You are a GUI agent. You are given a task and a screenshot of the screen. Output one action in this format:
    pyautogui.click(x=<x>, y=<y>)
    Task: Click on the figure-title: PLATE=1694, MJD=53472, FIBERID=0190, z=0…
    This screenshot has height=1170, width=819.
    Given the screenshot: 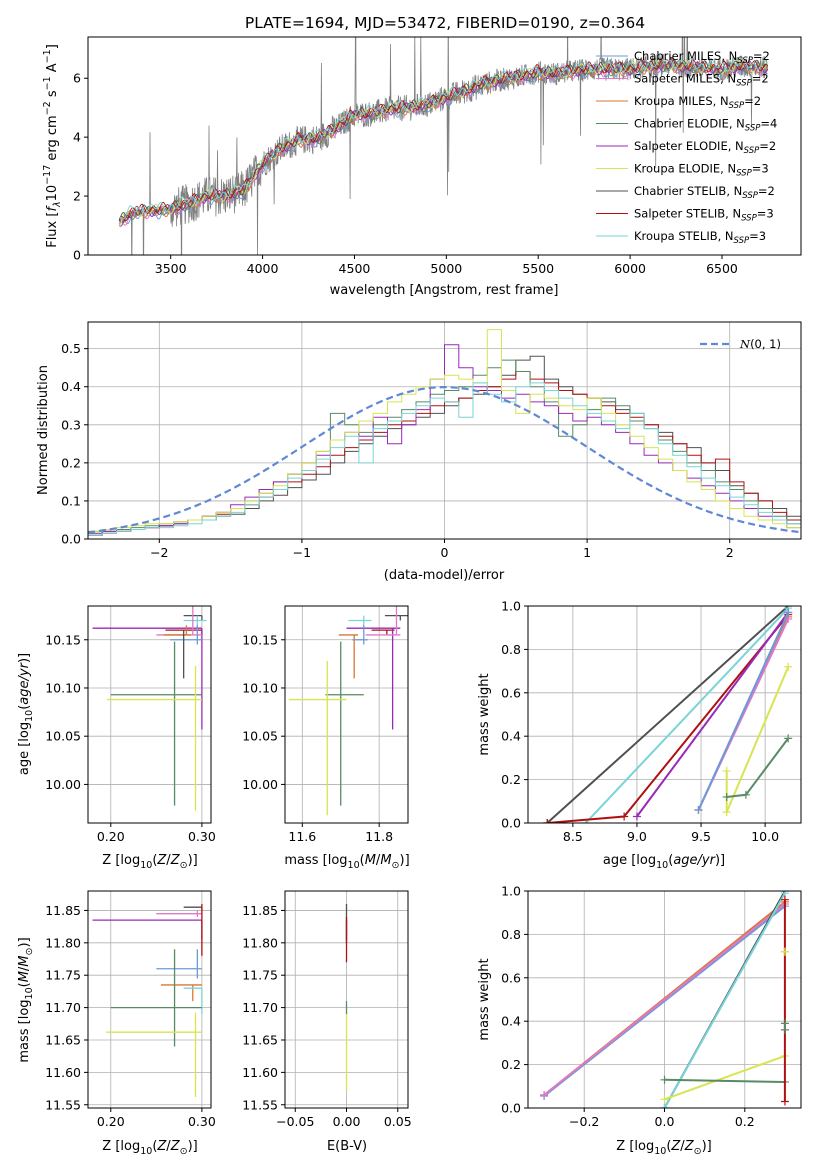 What is the action you would take?
    pyautogui.click(x=445, y=23)
    